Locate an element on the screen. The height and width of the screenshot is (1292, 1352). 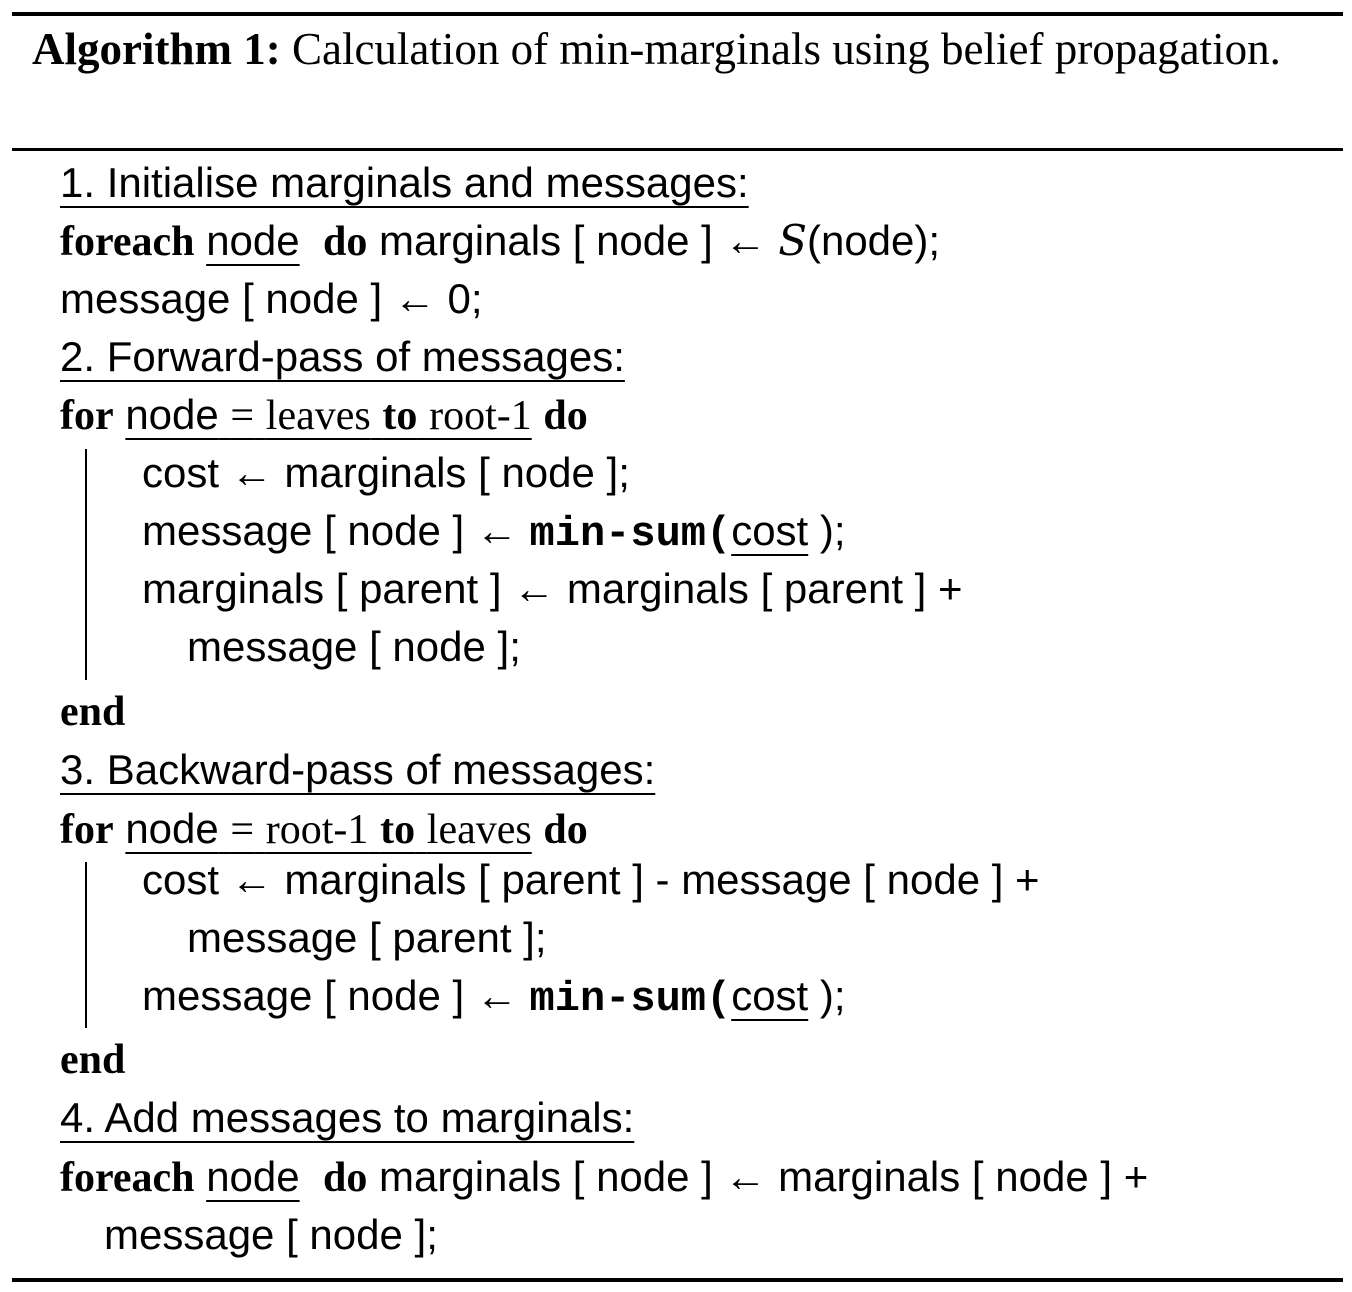
step-1-heading: 1. Initialise marginals and messages: is located at coordinates (404, 182).